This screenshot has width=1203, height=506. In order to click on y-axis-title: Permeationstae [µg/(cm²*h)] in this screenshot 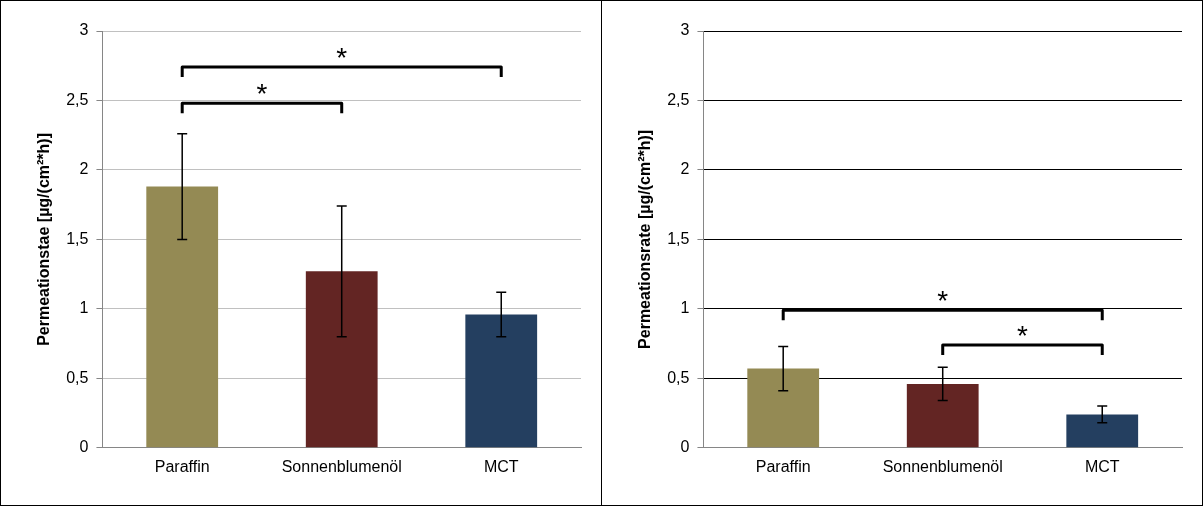, I will do `click(44, 239)`.